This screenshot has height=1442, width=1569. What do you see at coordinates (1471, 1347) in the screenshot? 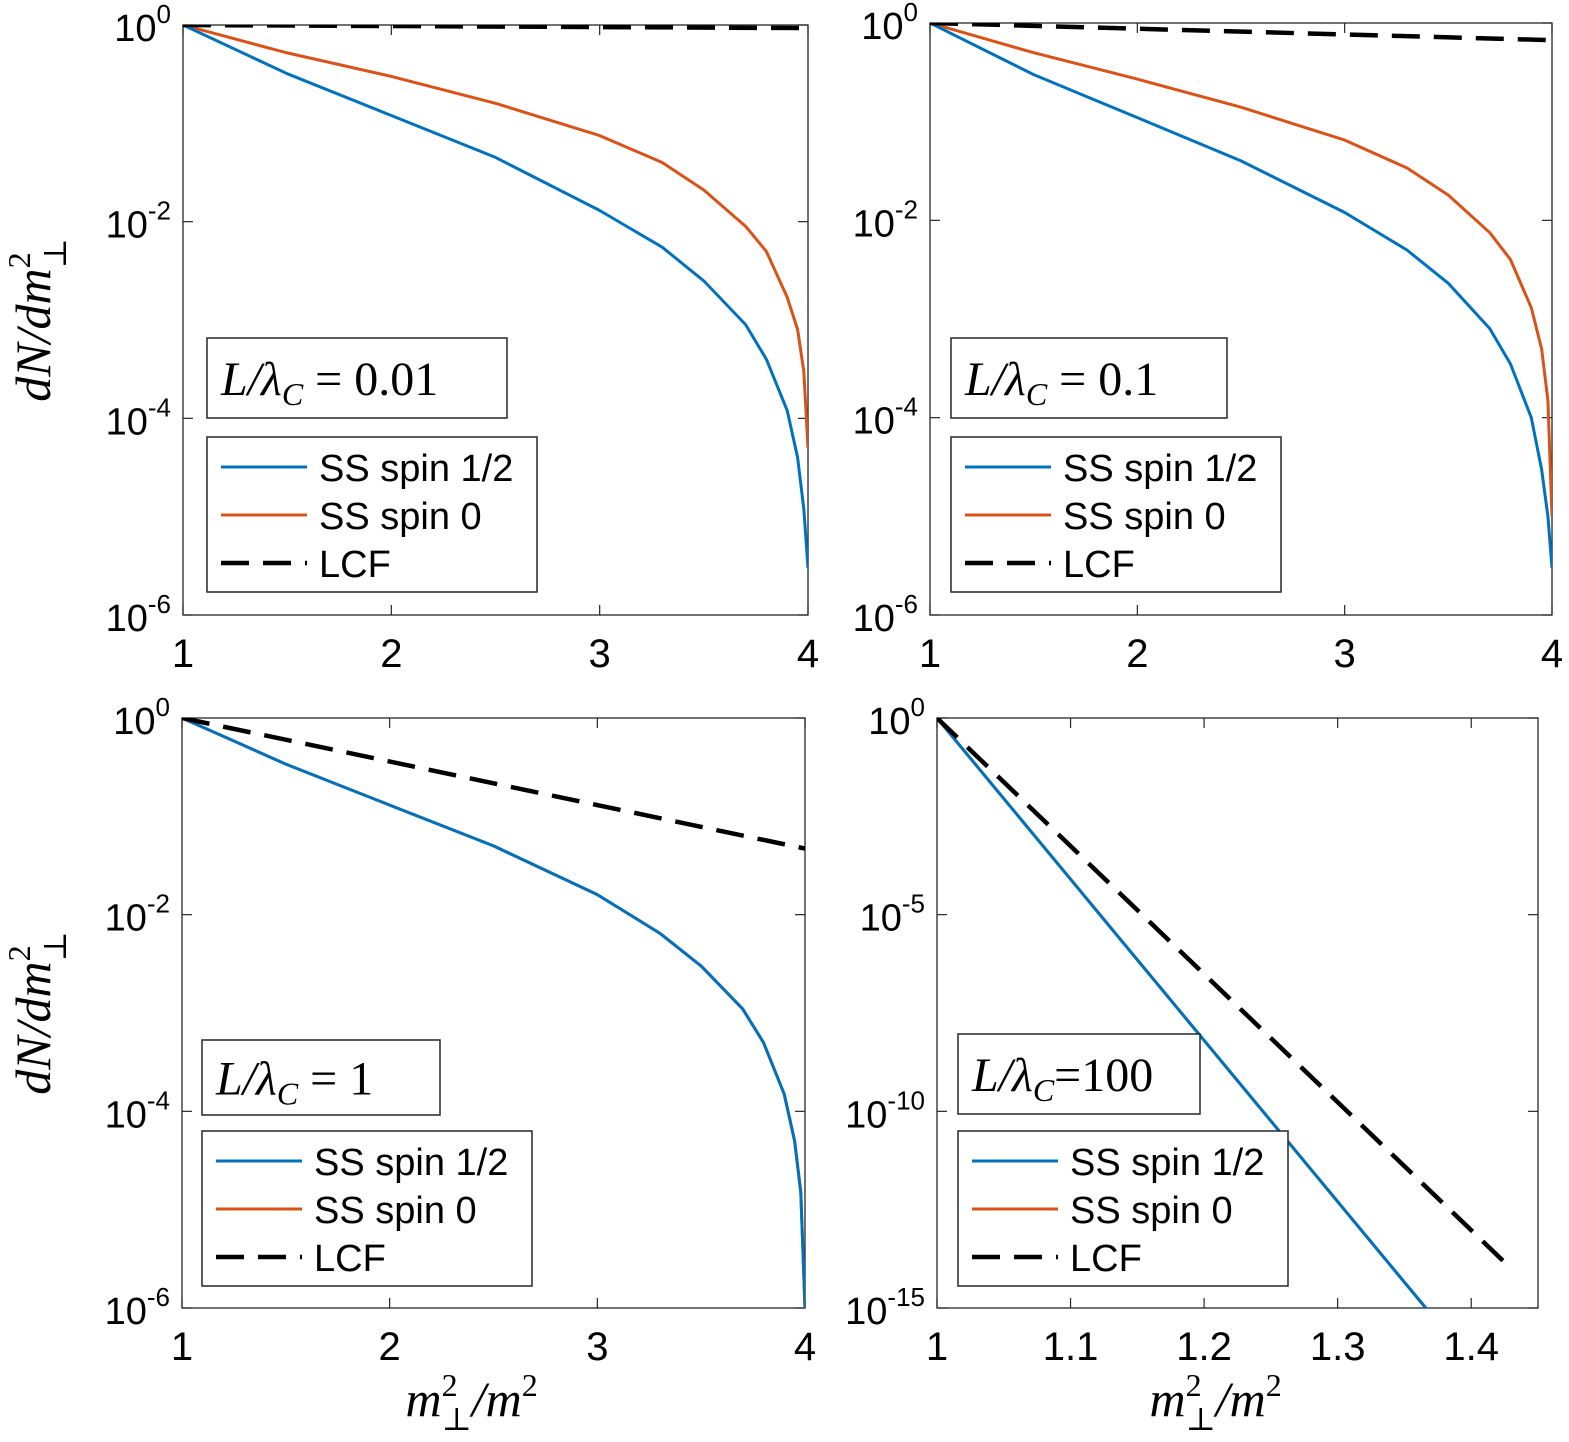
I see `x-tick-label: 1.4` at bounding box center [1471, 1347].